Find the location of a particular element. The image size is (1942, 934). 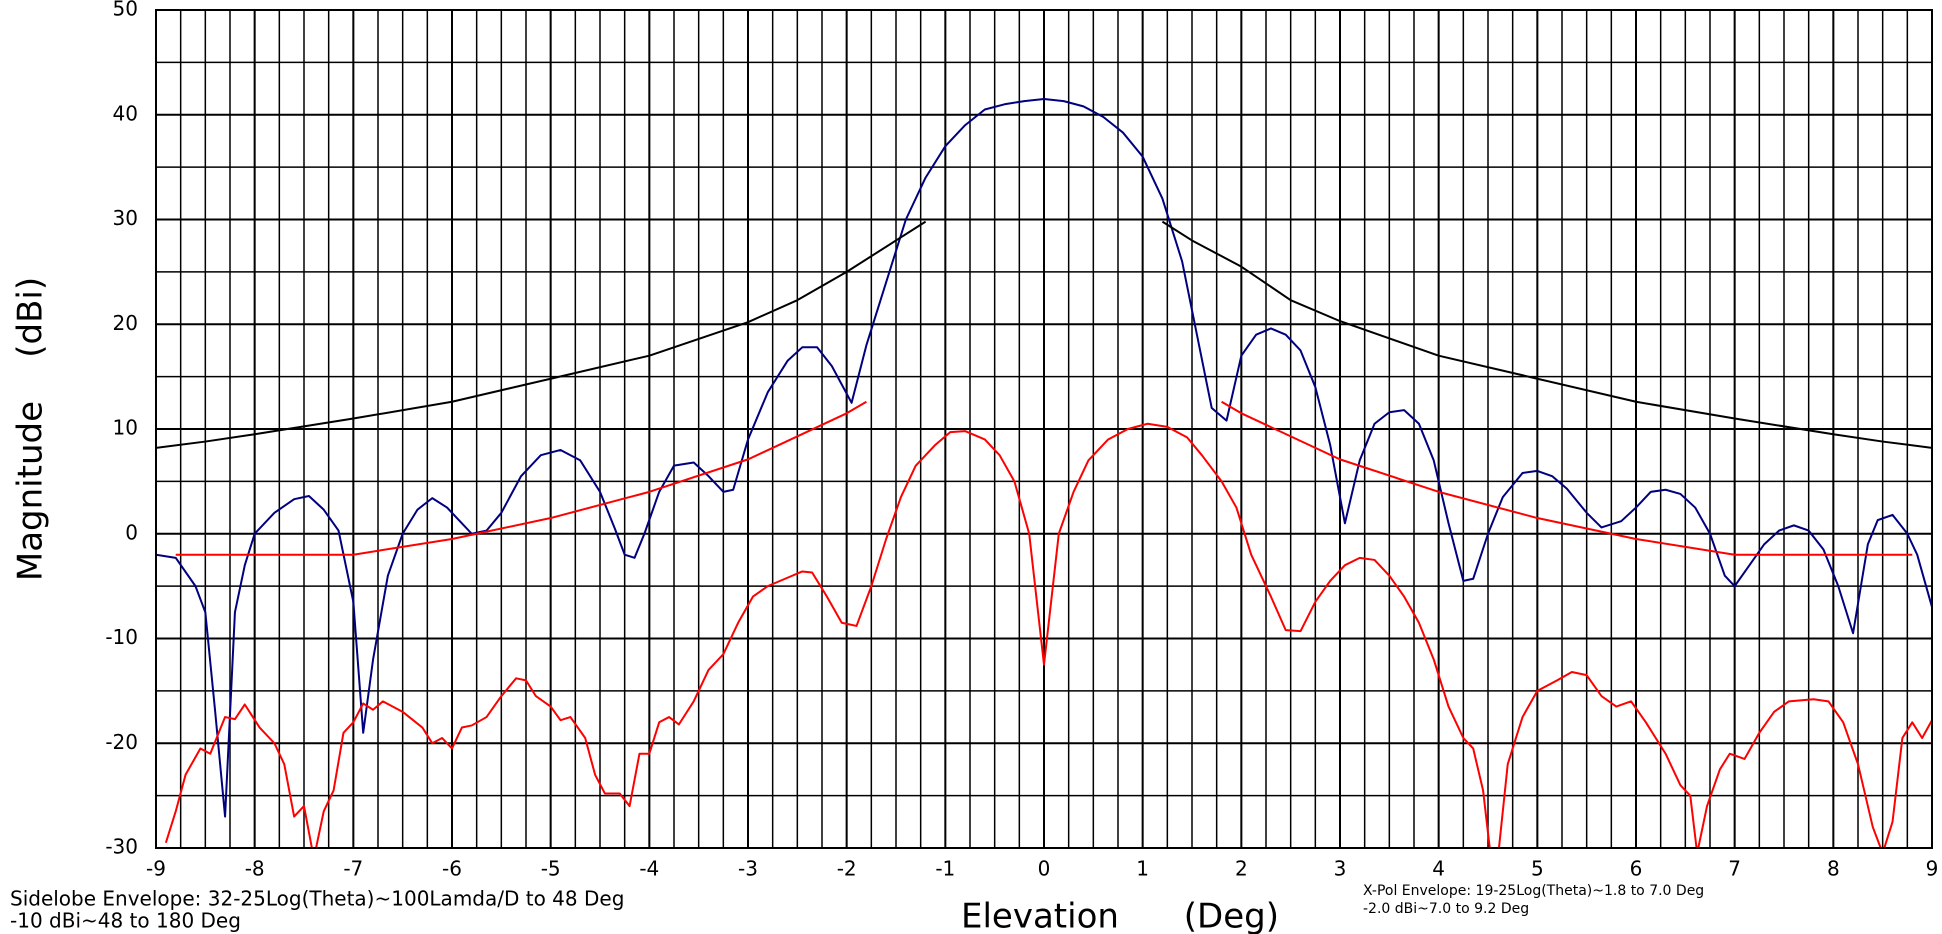

y-axis-title: Magnitude (dBi) is located at coordinates (31, 429).